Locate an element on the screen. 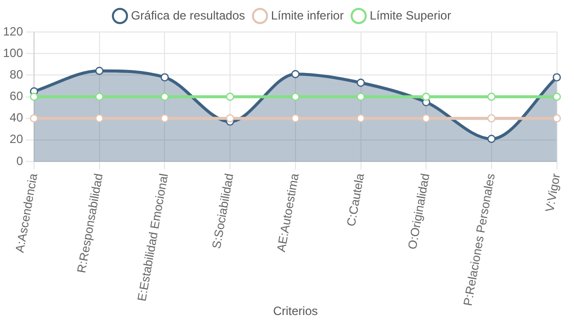 This screenshot has width=574, height=323. y-tick-label: 80 is located at coordinates (17, 74).